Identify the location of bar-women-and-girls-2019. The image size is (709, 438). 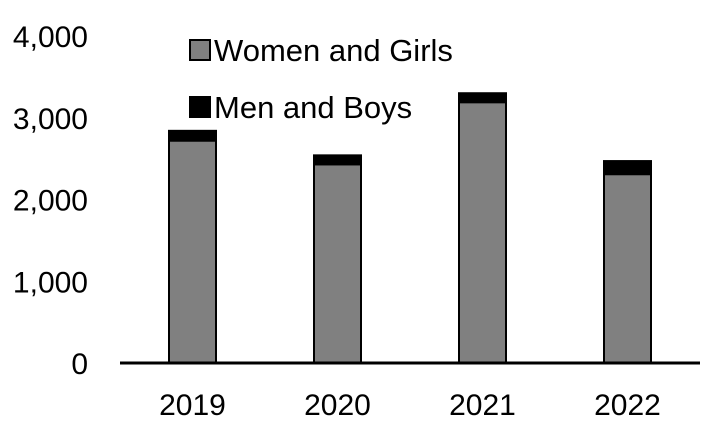
(192, 251).